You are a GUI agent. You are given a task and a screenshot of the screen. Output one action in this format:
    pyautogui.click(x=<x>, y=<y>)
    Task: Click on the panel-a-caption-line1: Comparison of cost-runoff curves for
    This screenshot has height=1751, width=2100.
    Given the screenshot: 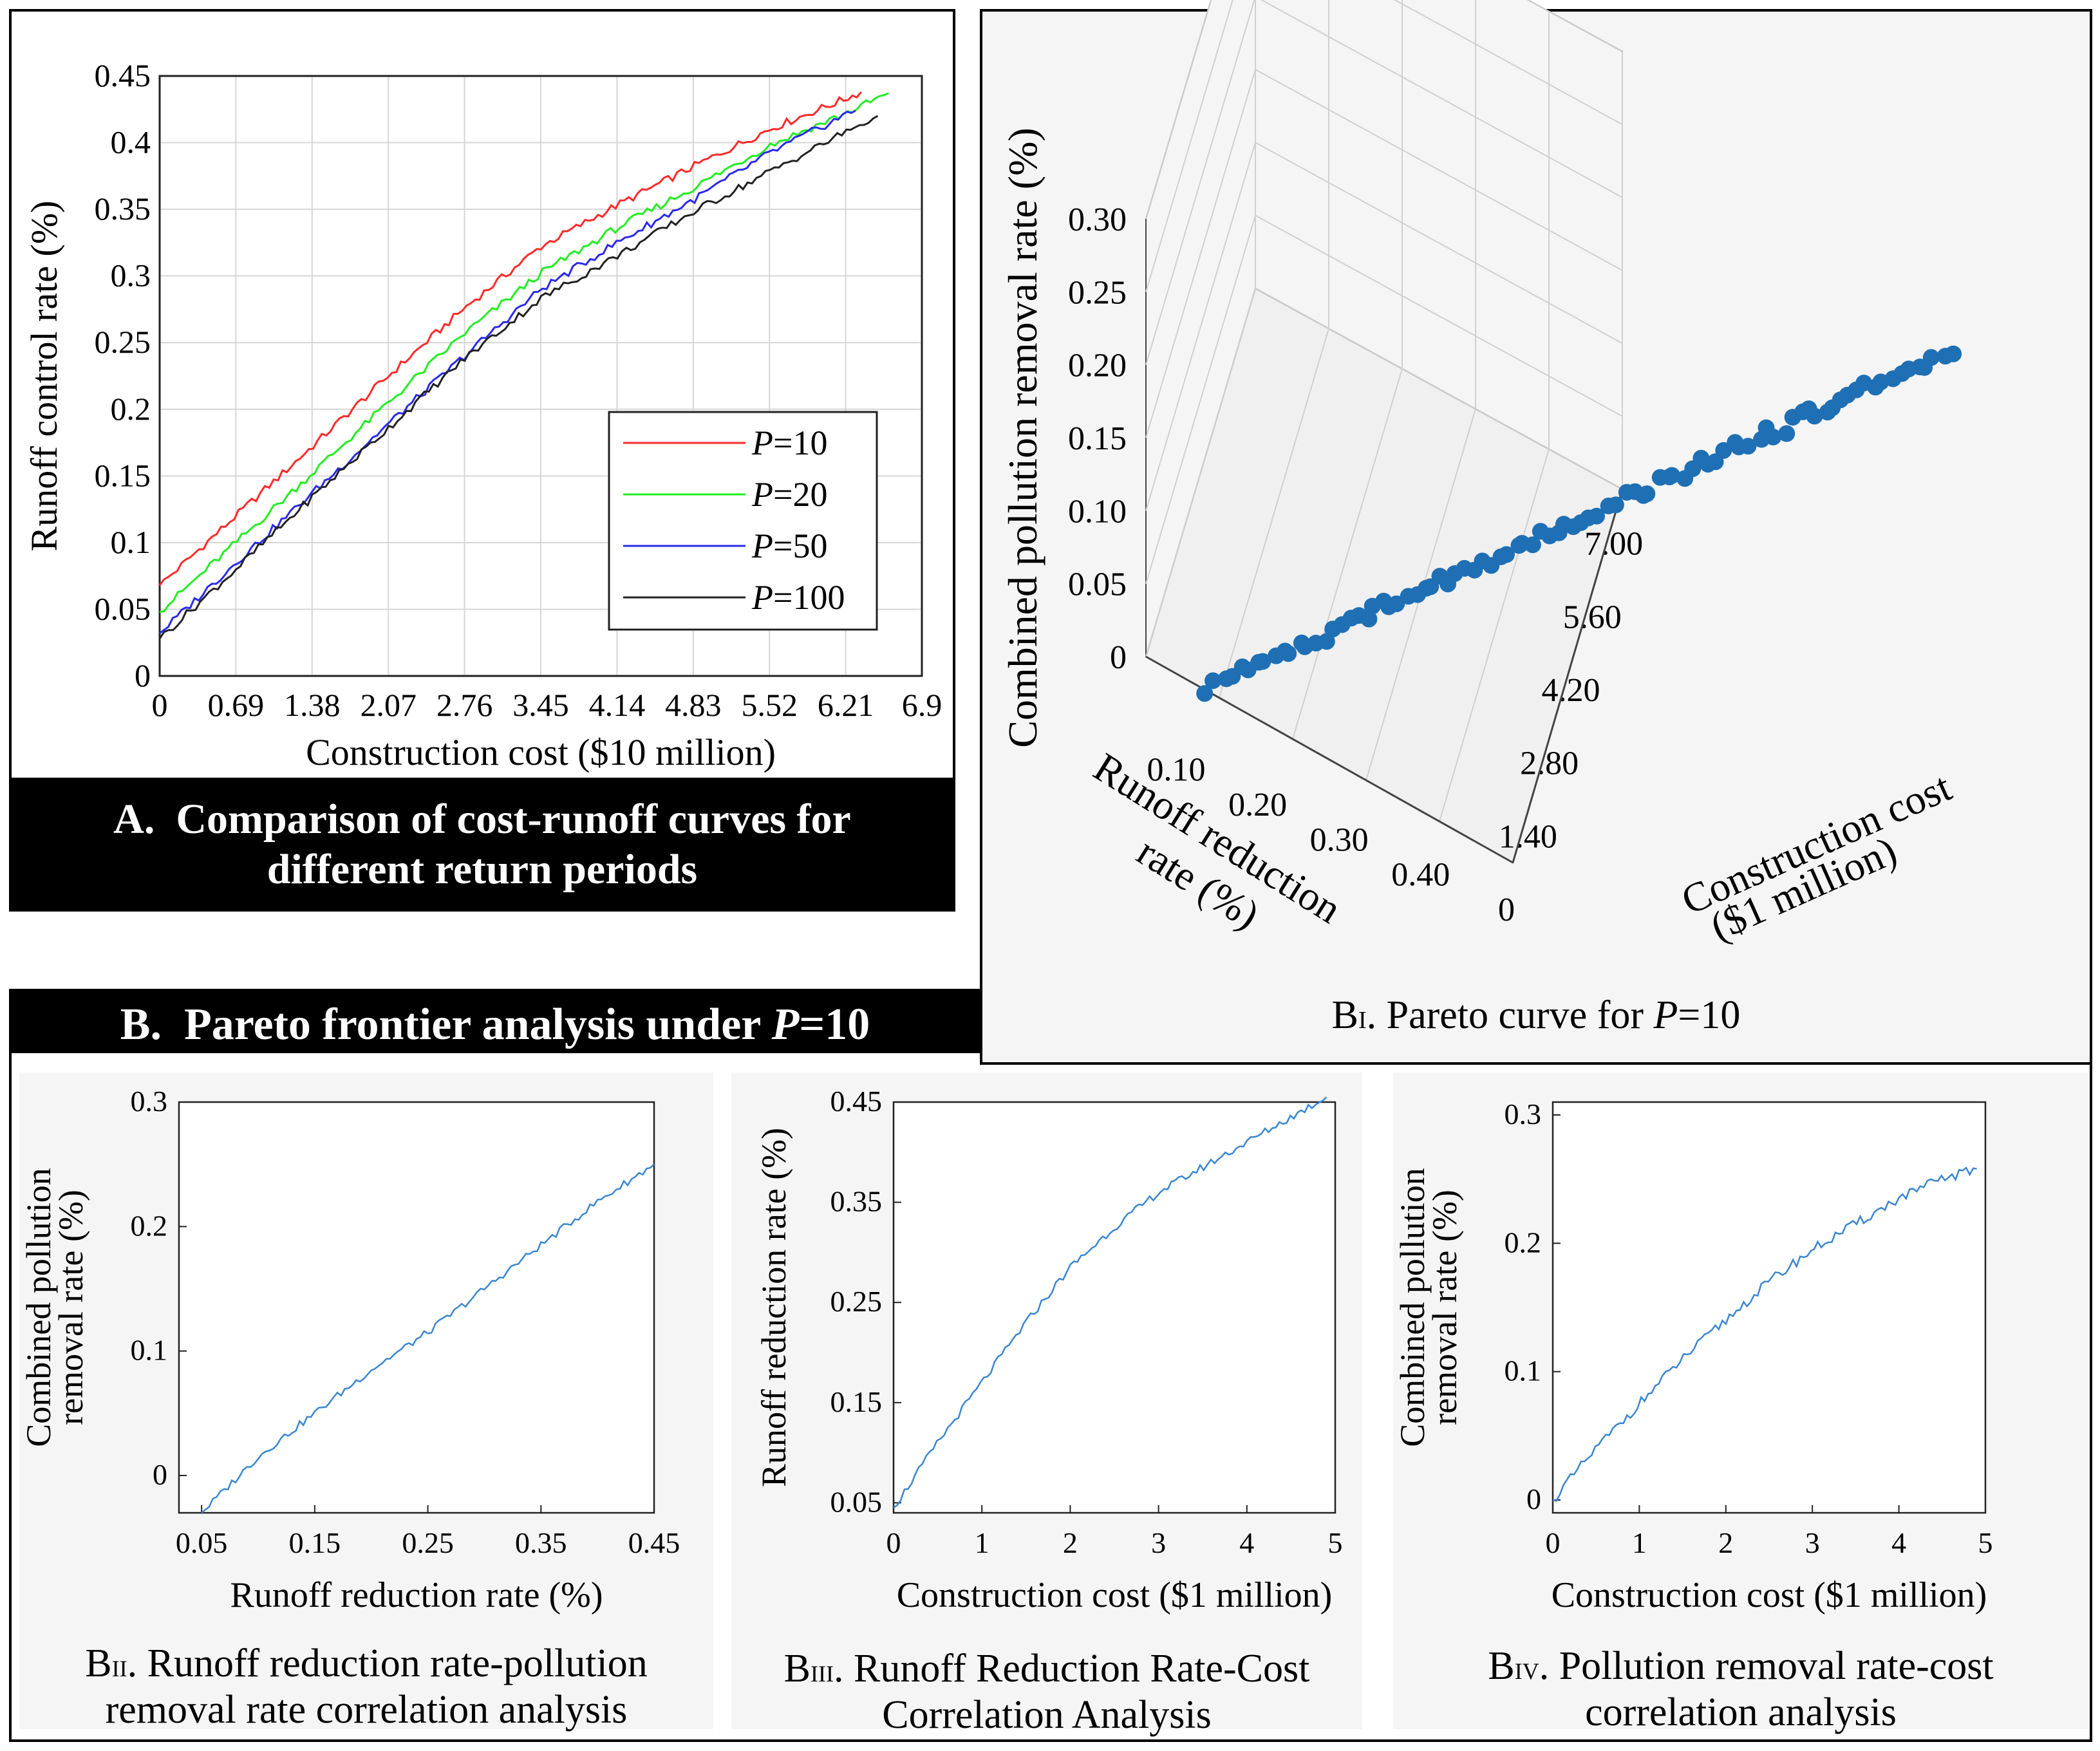 What is the action you would take?
    pyautogui.click(x=513, y=819)
    